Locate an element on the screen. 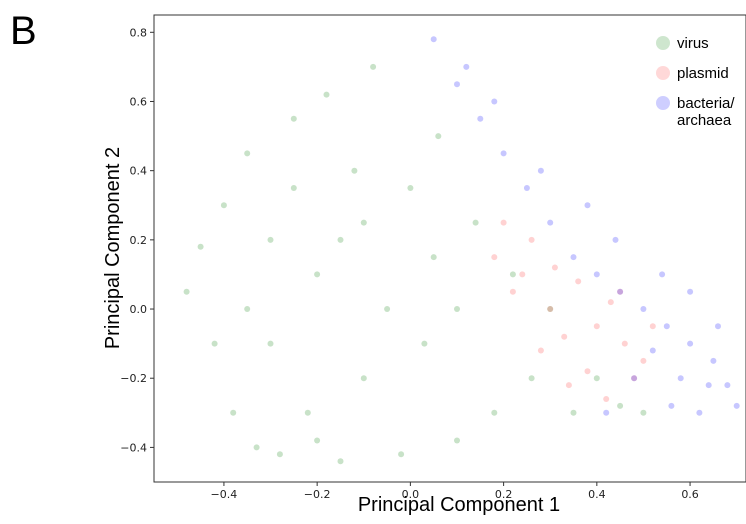 Image resolution: width=746 pixels, height=524 pixels. y-tick-label: −0.4 is located at coordinates (133, 447).